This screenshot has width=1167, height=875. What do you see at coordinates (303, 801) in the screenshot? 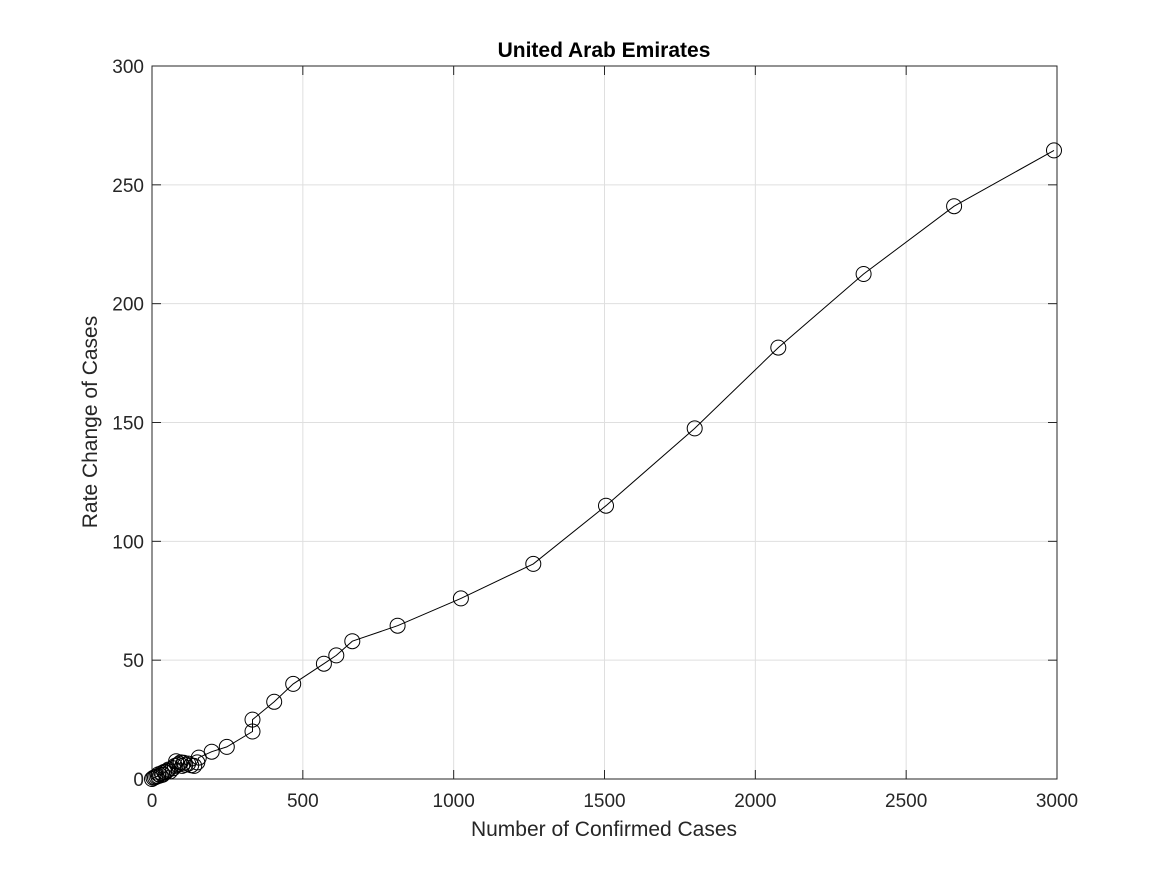
I see `x-tick-label: 500` at bounding box center [303, 801].